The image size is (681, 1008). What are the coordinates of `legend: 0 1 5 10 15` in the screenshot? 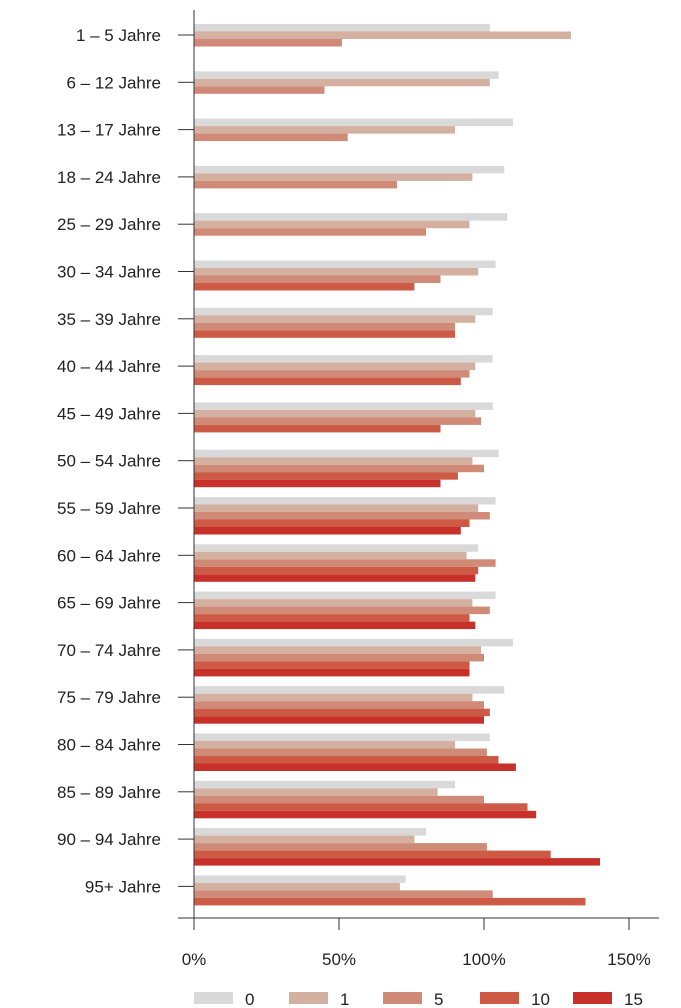 It's located at (418, 999).